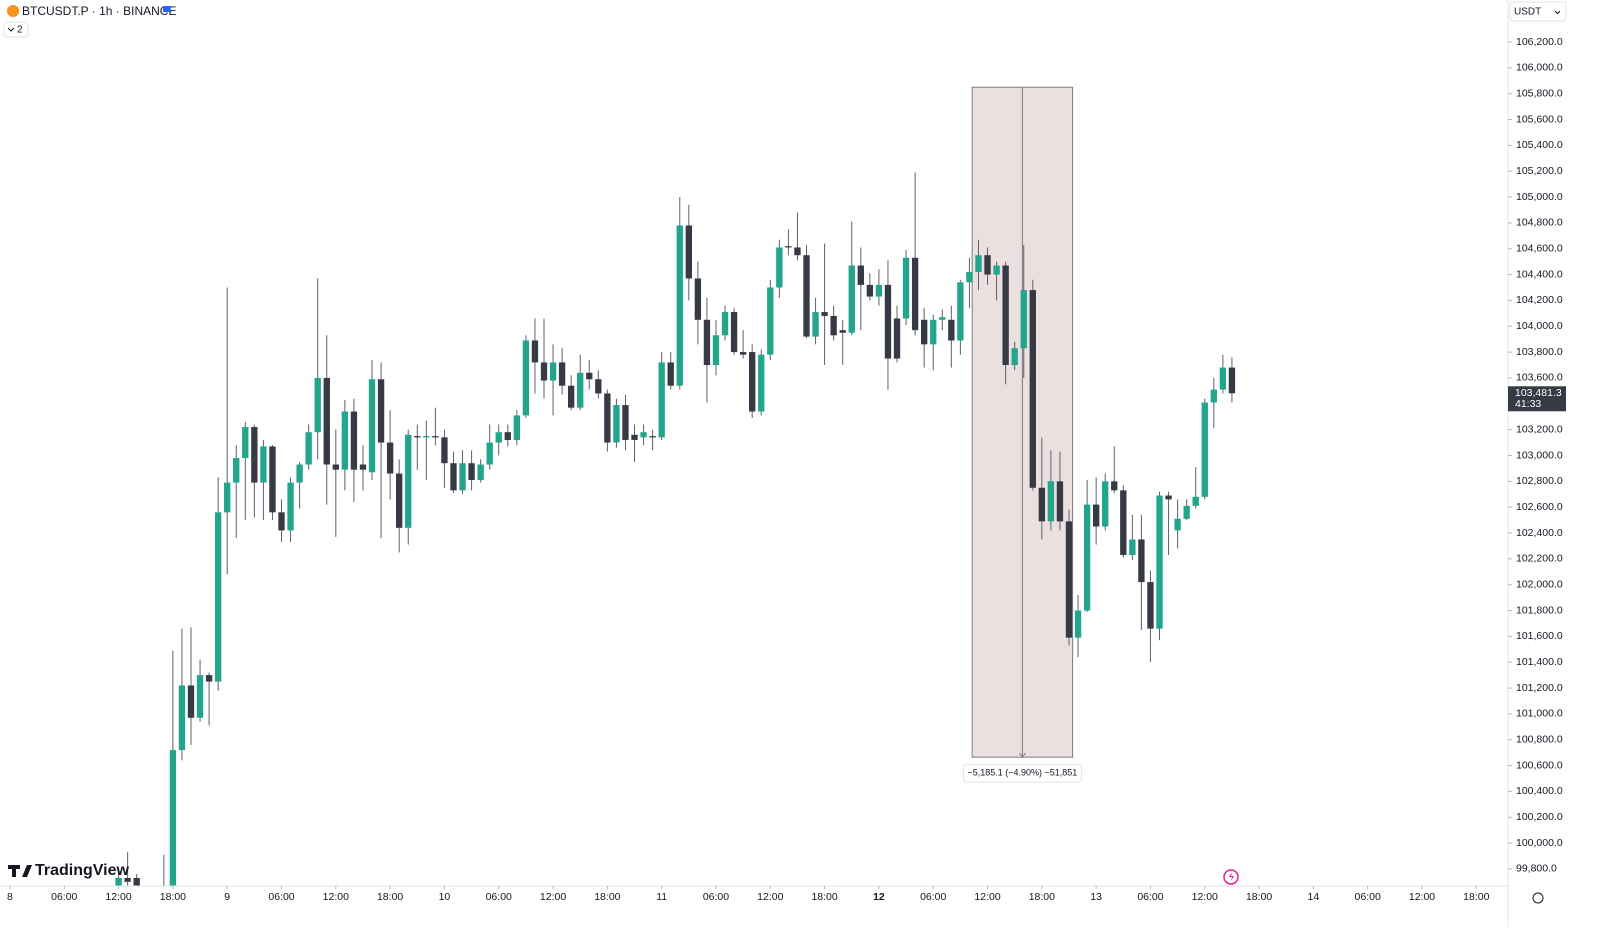 This screenshot has height=932, width=1600. I want to click on y-tick-label: 102,400.0, so click(1539, 533).